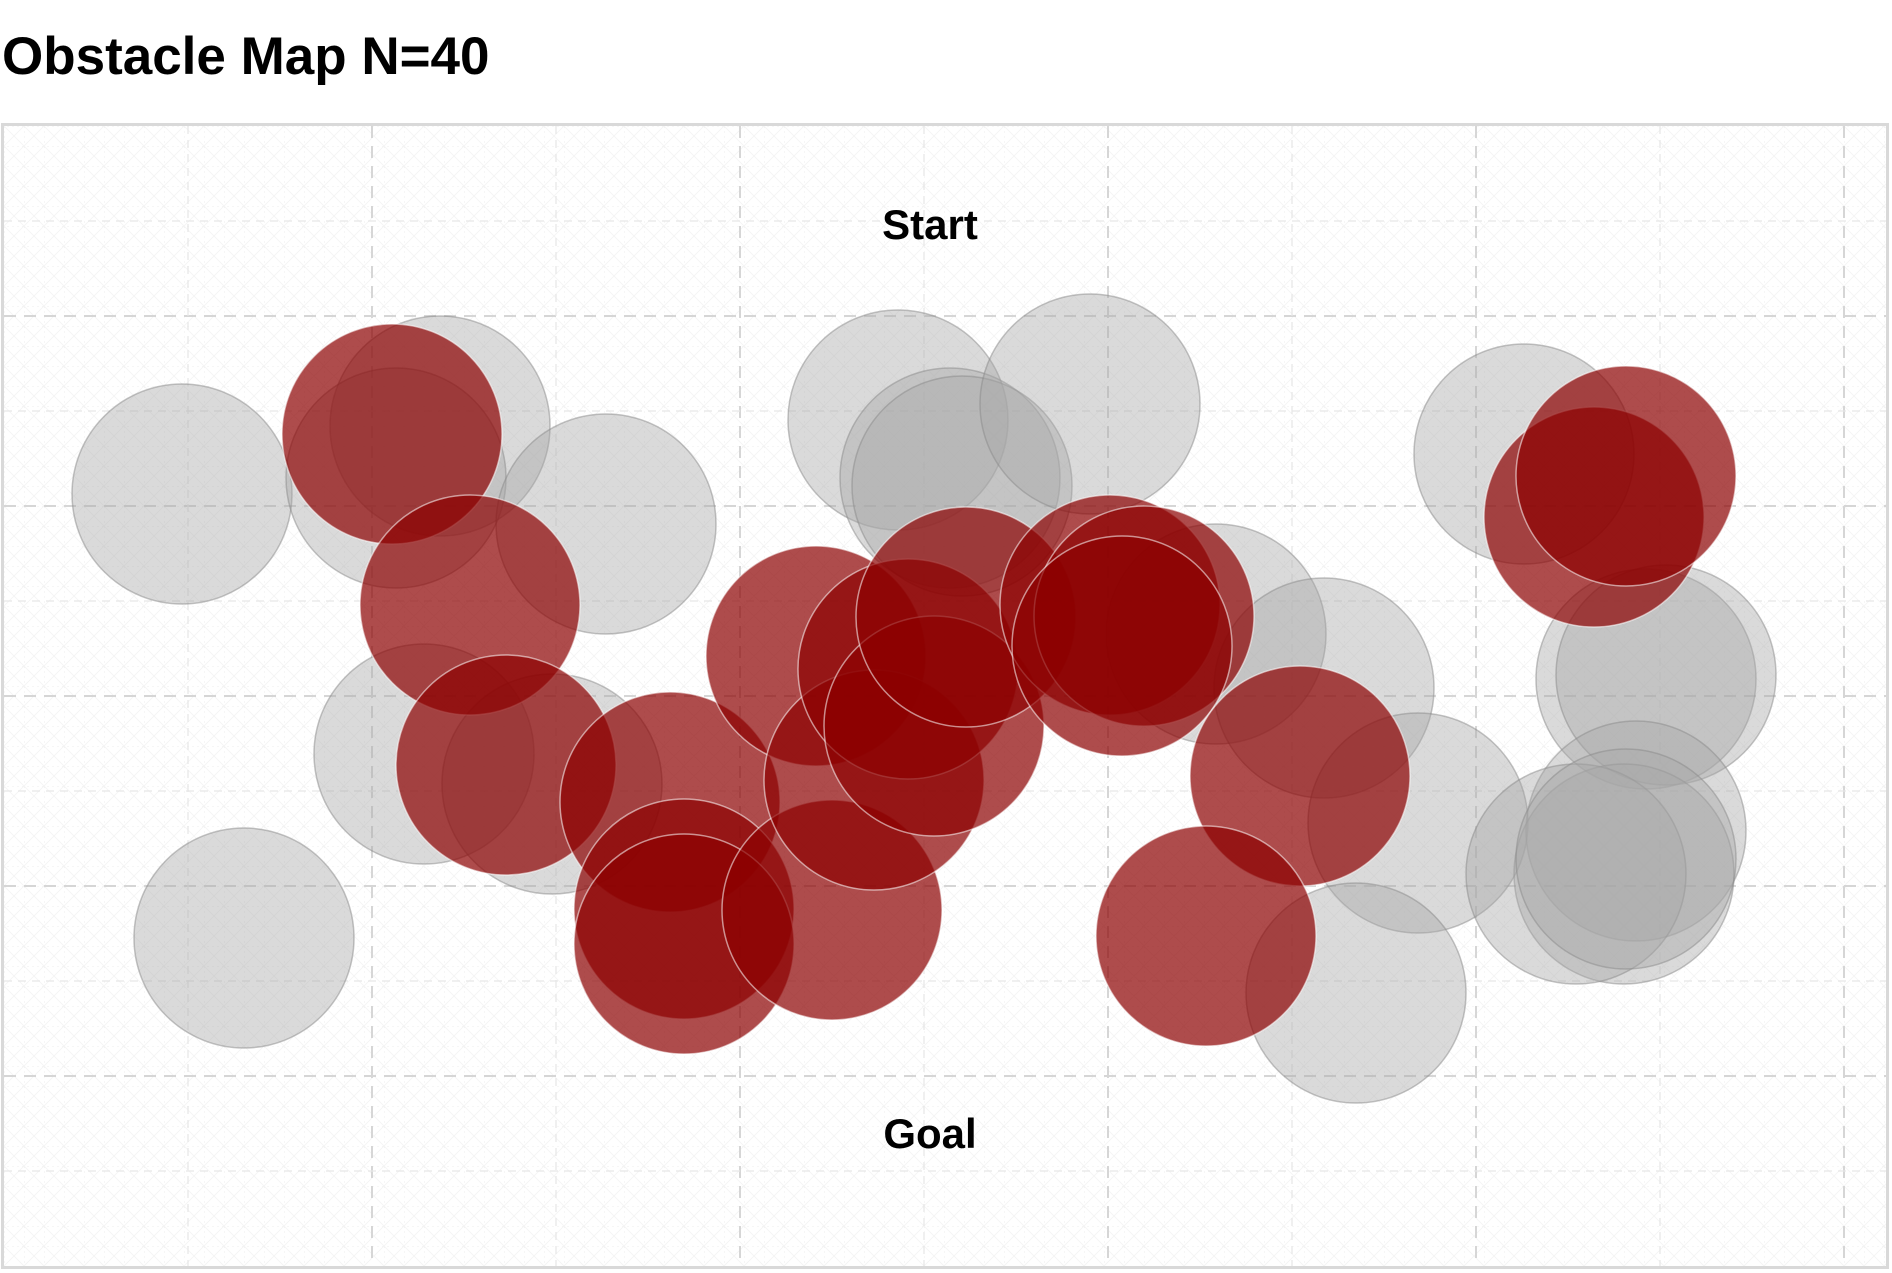  What do you see at coordinates (930, 224) in the screenshot?
I see `start-label: Start` at bounding box center [930, 224].